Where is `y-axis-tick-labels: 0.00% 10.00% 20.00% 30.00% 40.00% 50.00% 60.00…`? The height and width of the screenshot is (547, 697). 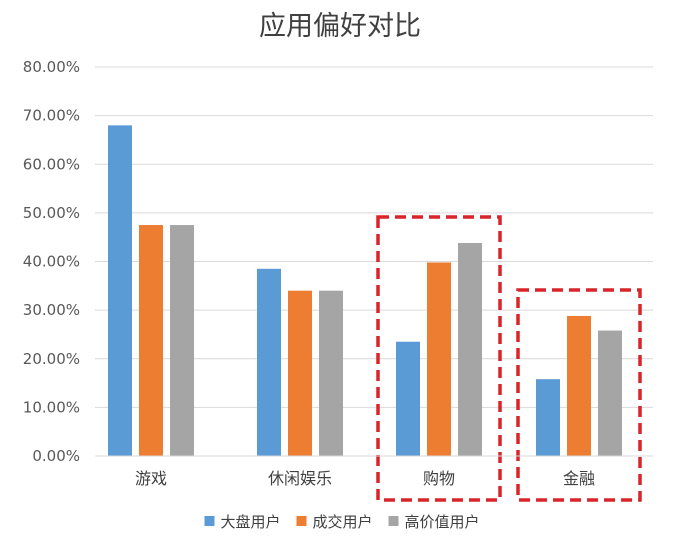
y-axis-tick-labels: 0.00% 10.00% 20.00% 30.00% 40.00% 50.00% 60.00… is located at coordinates (51, 261).